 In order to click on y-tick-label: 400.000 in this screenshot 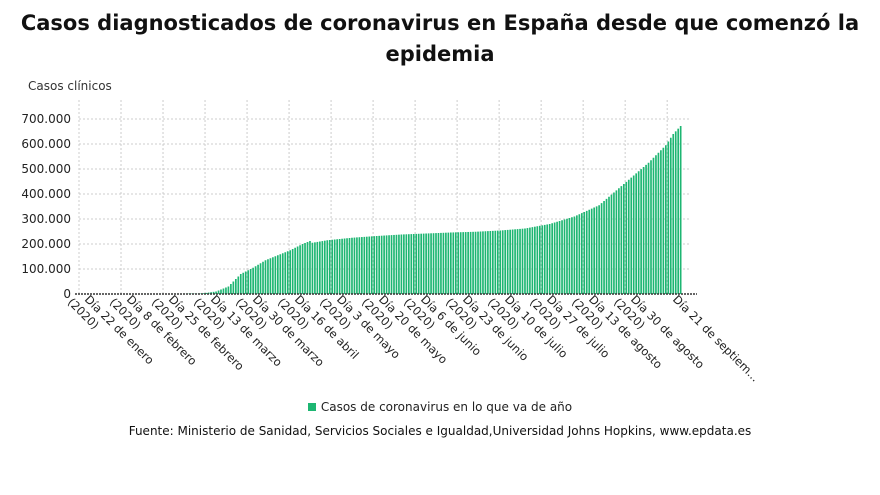, I will do `click(46, 194)`.